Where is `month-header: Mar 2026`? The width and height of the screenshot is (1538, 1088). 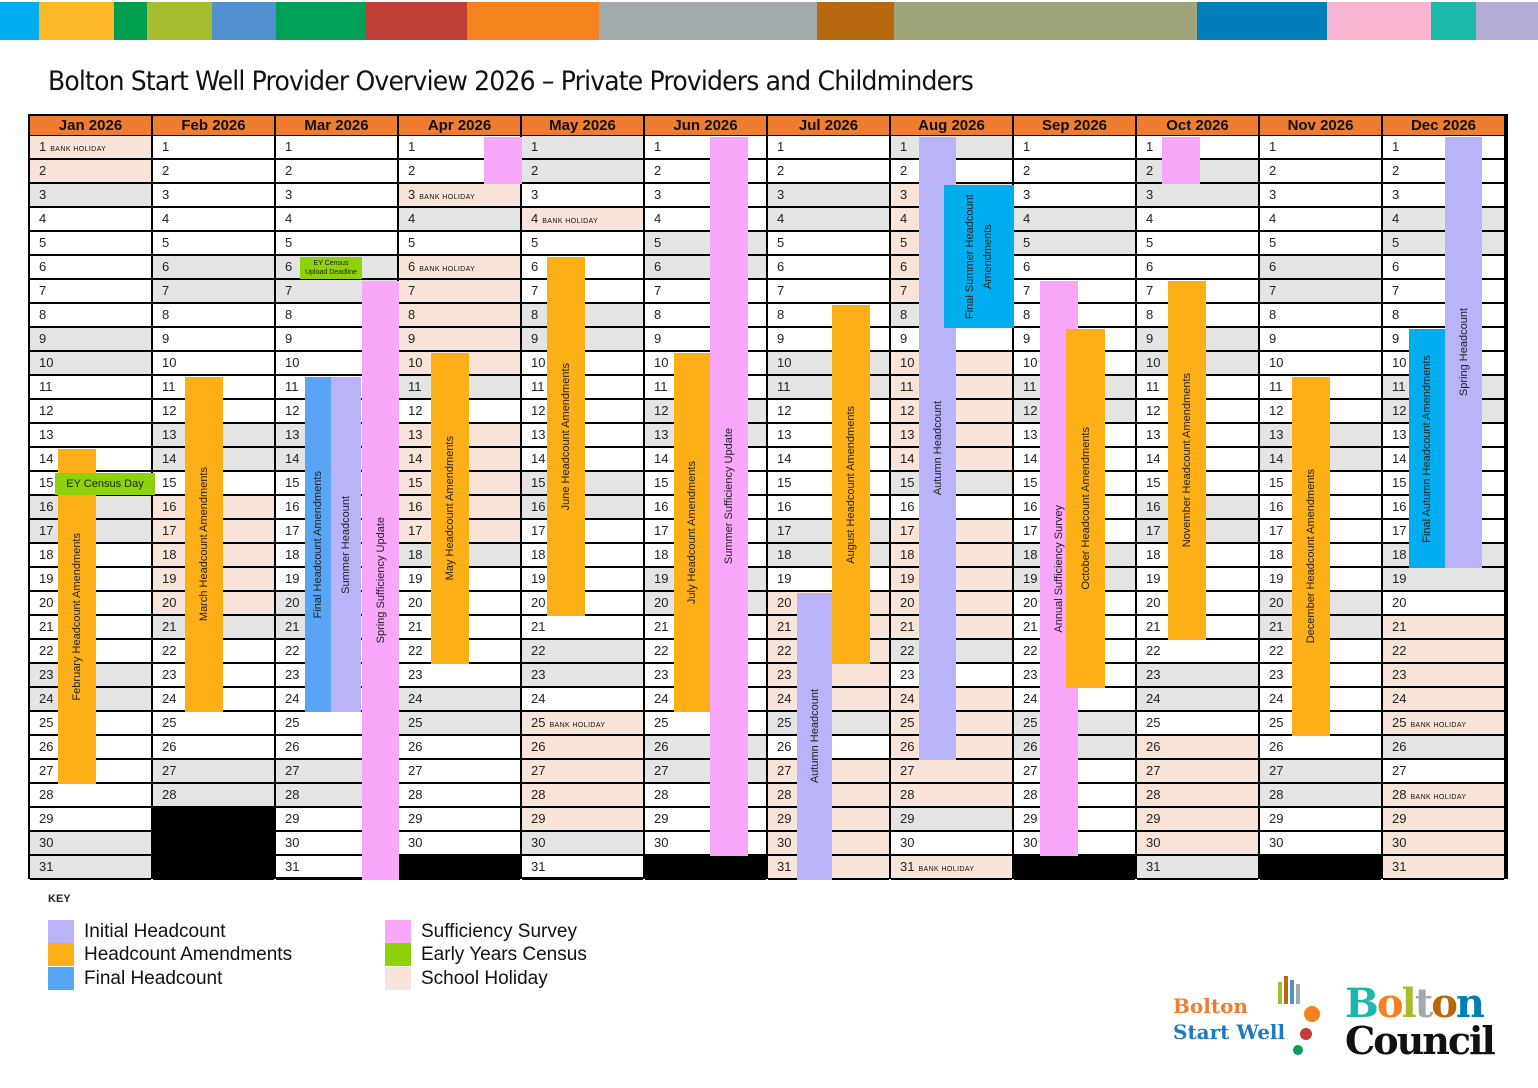
month-header: Mar 2026 is located at coordinates (336, 126).